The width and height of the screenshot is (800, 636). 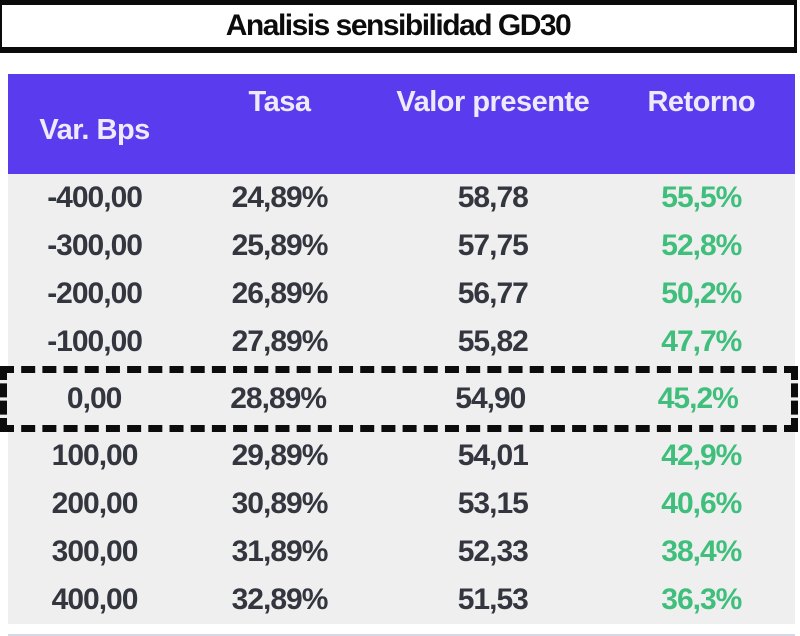 I want to click on cell-tasa: 29,89%, so click(x=280, y=455).